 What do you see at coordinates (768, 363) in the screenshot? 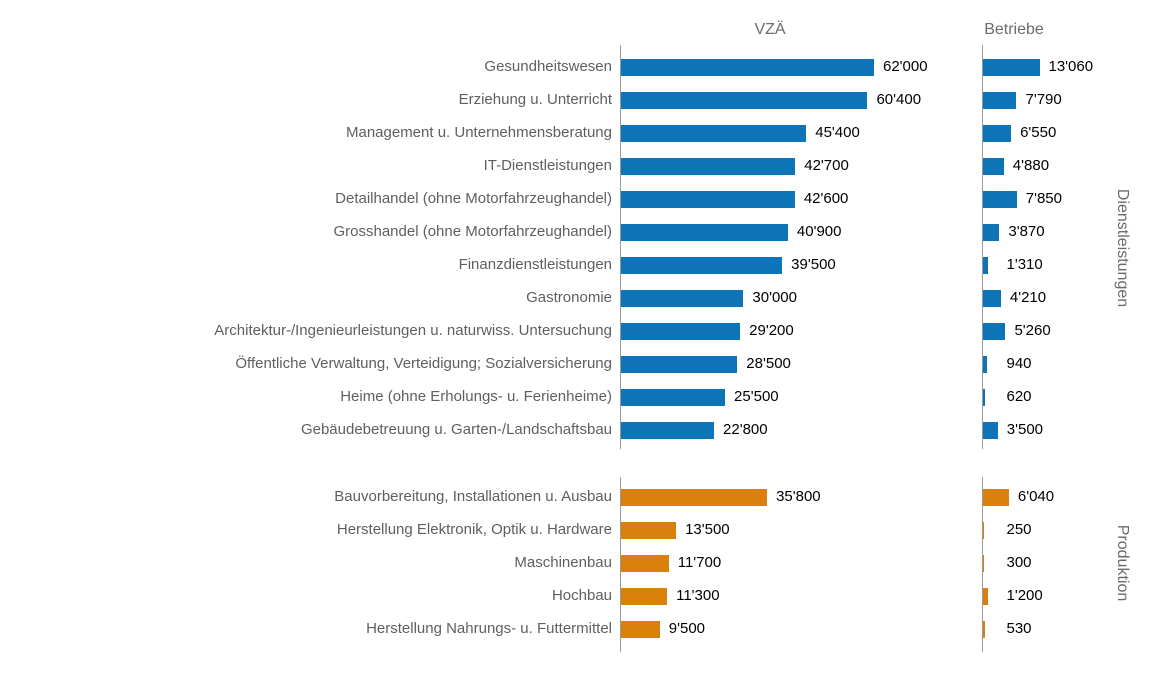
I see `vza-value: 28'500` at bounding box center [768, 363].